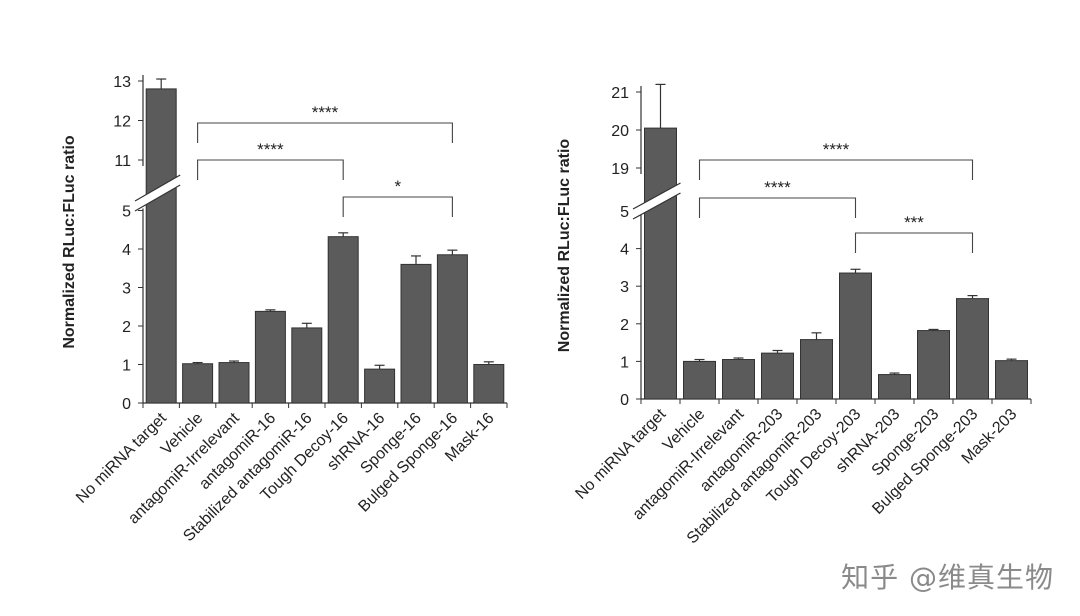  Describe the element at coordinates (122, 161) in the screenshot. I see `y-tick-label: 11` at that location.